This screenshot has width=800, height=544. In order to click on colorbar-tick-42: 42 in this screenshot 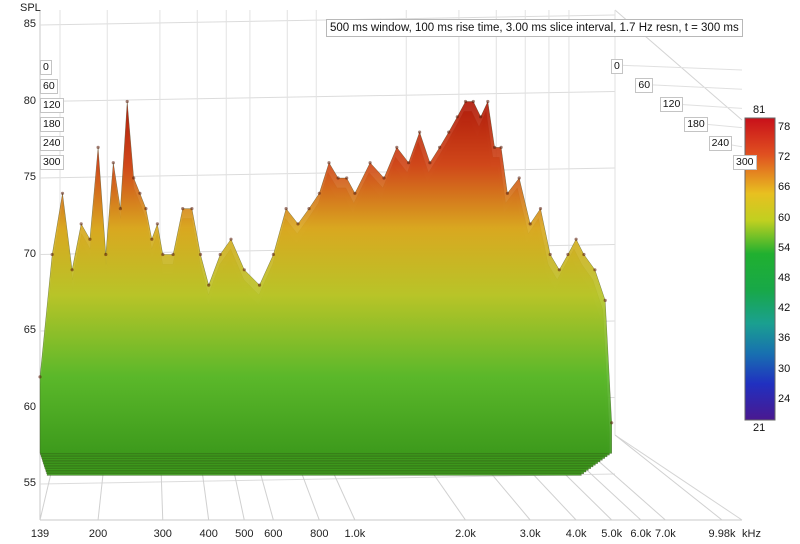, I will do `click(784, 308)`.